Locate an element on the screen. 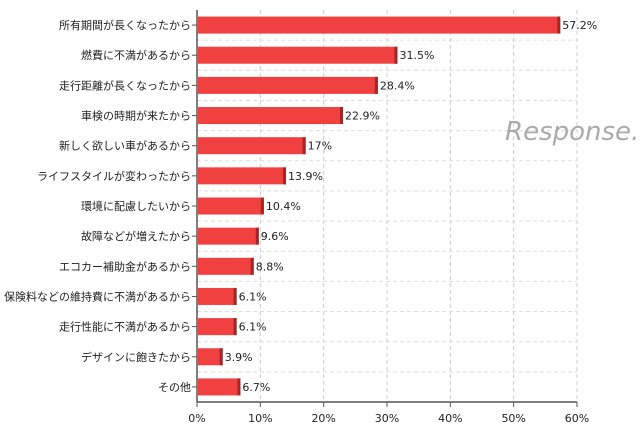  data-label: 57.2% is located at coordinates (579, 25).